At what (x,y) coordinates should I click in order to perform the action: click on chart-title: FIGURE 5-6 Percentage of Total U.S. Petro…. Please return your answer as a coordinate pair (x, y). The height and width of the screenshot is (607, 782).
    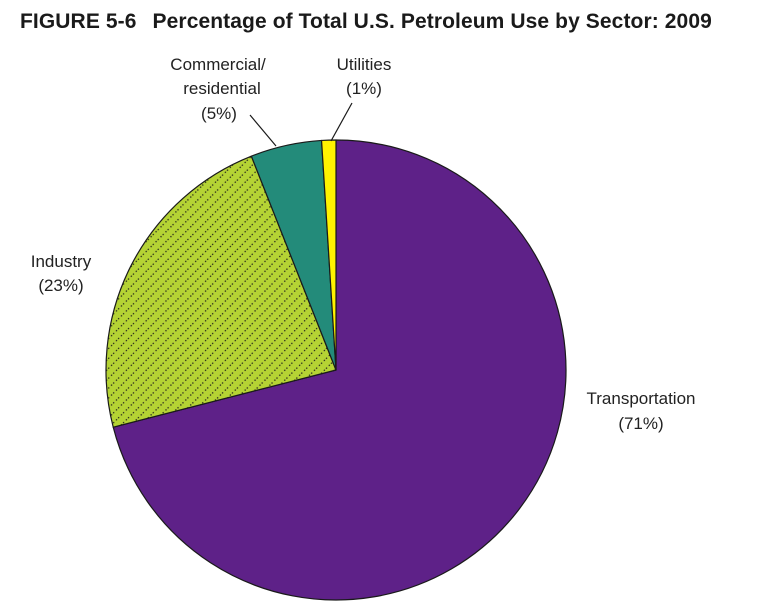
    Looking at the image, I should click on (366, 22).